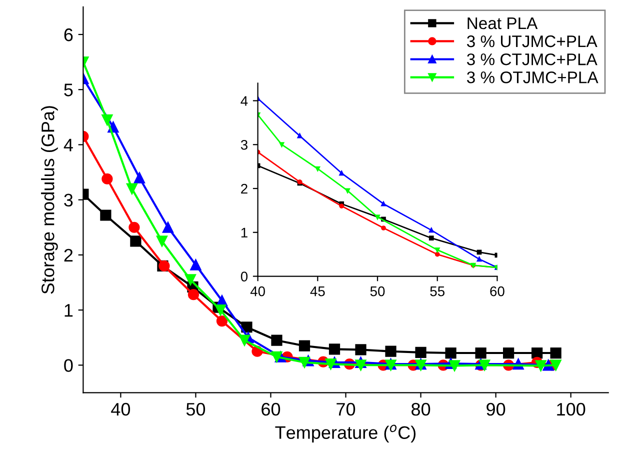  What do you see at coordinates (346, 409) in the screenshot?
I see `x-tick-label: 70` at bounding box center [346, 409].